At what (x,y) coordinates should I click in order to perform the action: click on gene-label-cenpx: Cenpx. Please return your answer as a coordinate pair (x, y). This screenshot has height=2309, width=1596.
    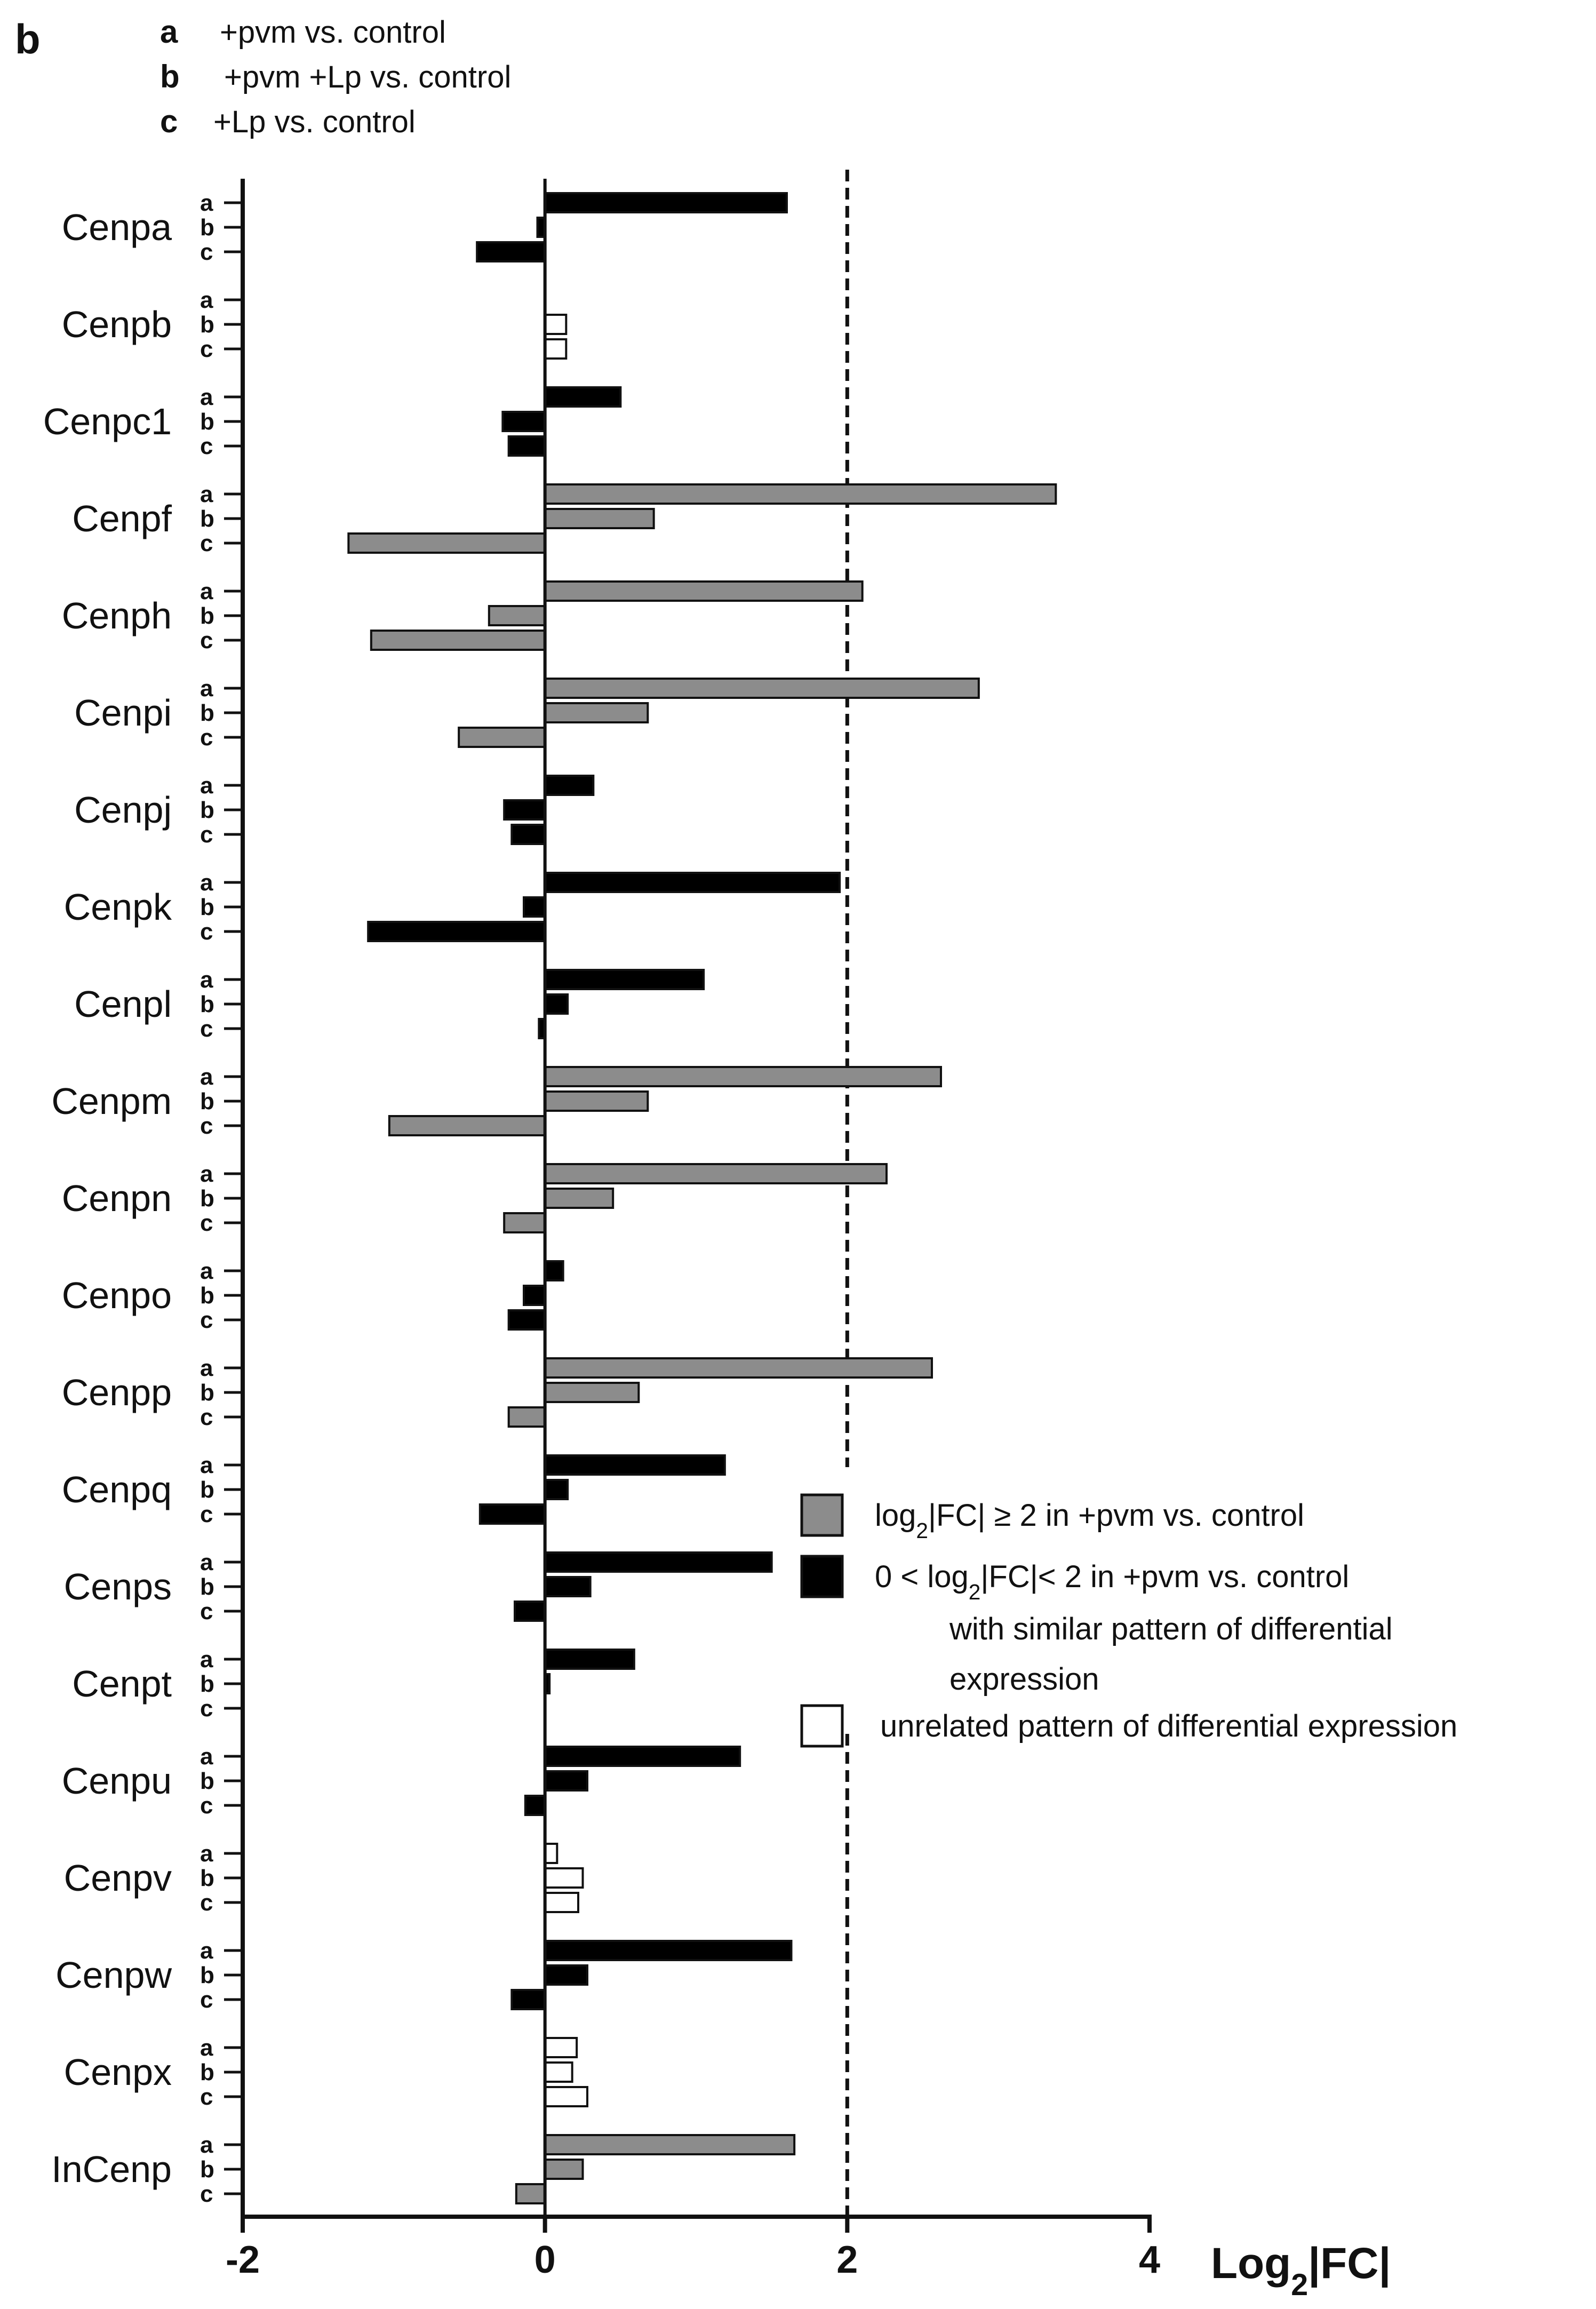
    Looking at the image, I should click on (118, 2072).